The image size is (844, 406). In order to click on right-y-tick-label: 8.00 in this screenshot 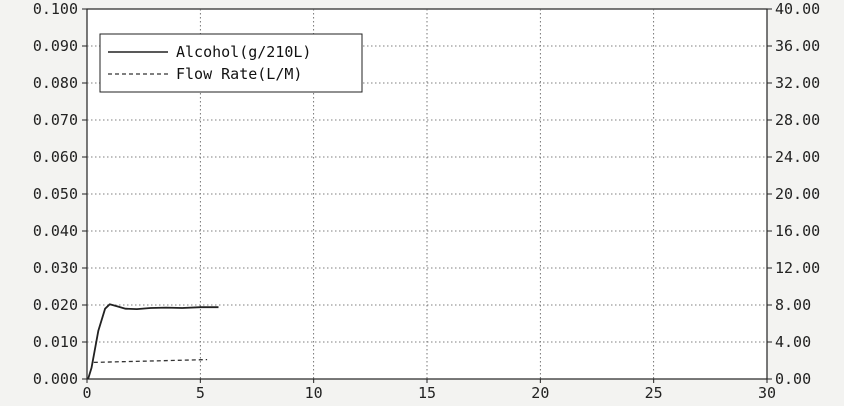, I will do `click(793, 305)`.